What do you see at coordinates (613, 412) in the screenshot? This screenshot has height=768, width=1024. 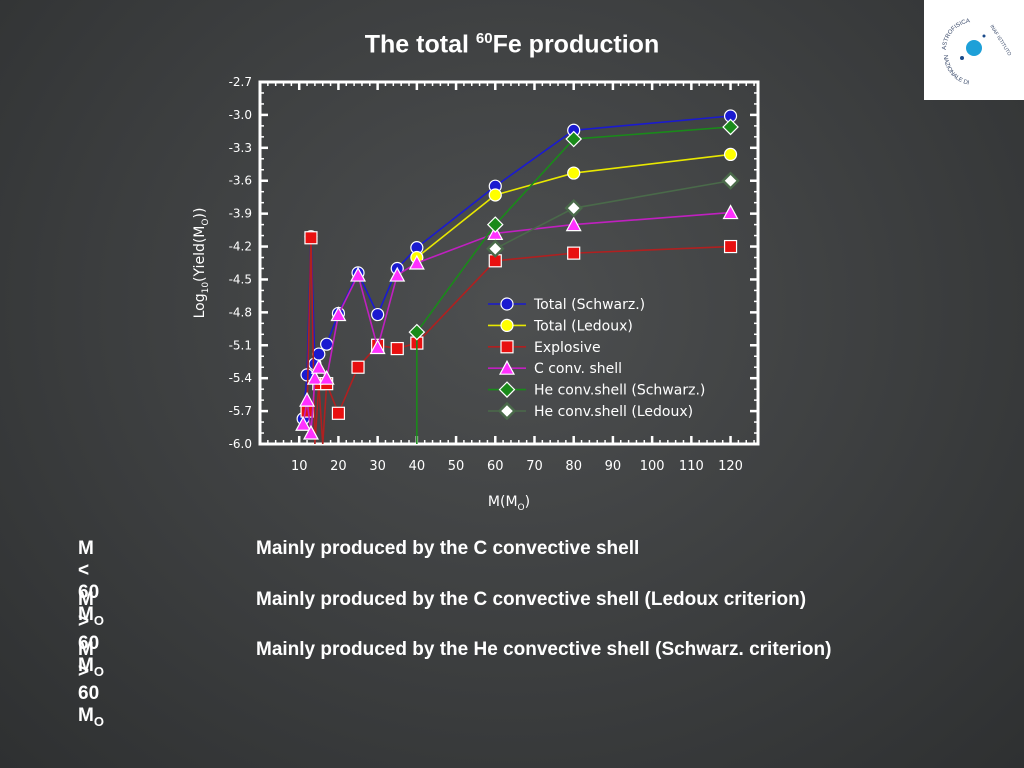 I see `legend-label: He conv.shell (Ledoux)` at bounding box center [613, 412].